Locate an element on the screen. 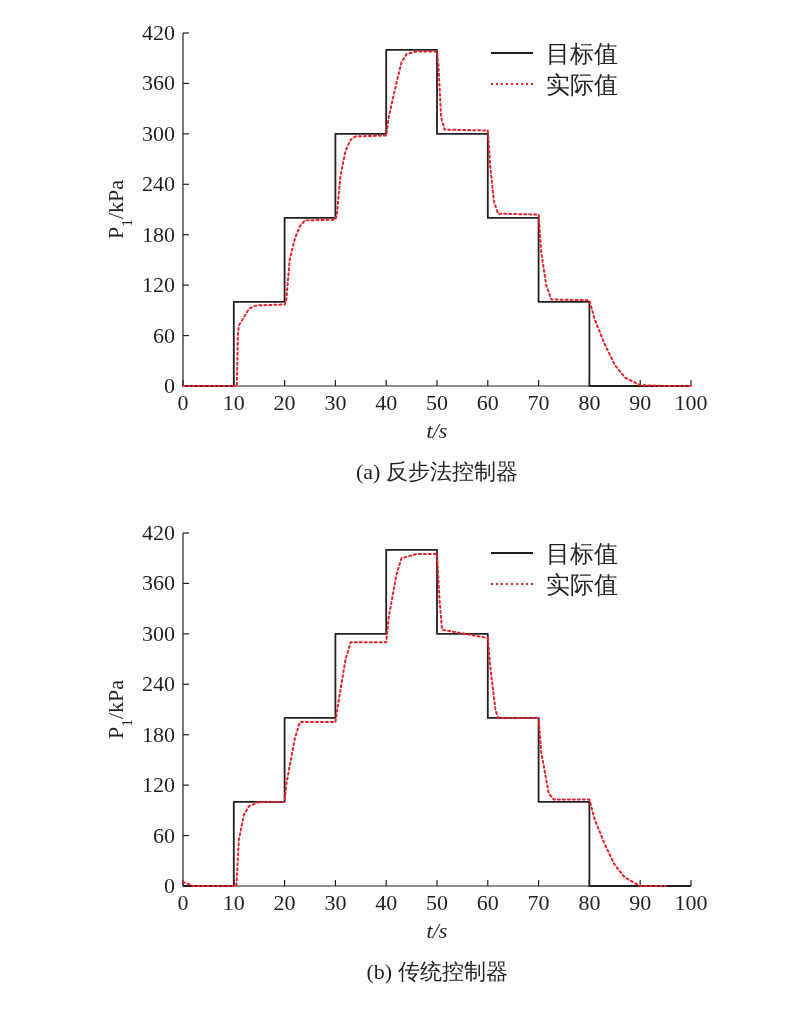  text: (a) 反步法控制器 is located at coordinates (437, 471).